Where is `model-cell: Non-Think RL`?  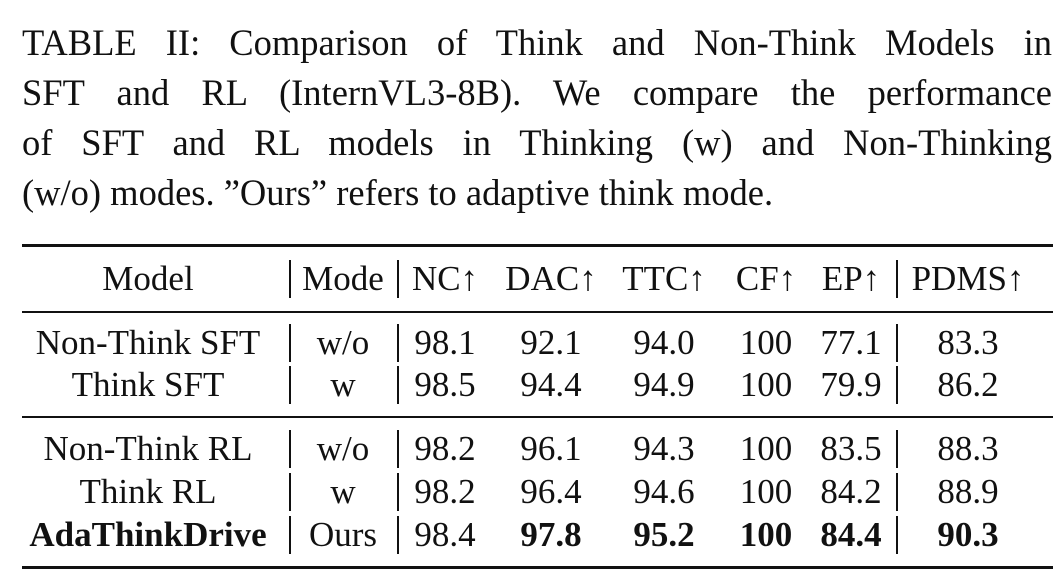 model-cell: Non-Think RL is located at coordinates (148, 448).